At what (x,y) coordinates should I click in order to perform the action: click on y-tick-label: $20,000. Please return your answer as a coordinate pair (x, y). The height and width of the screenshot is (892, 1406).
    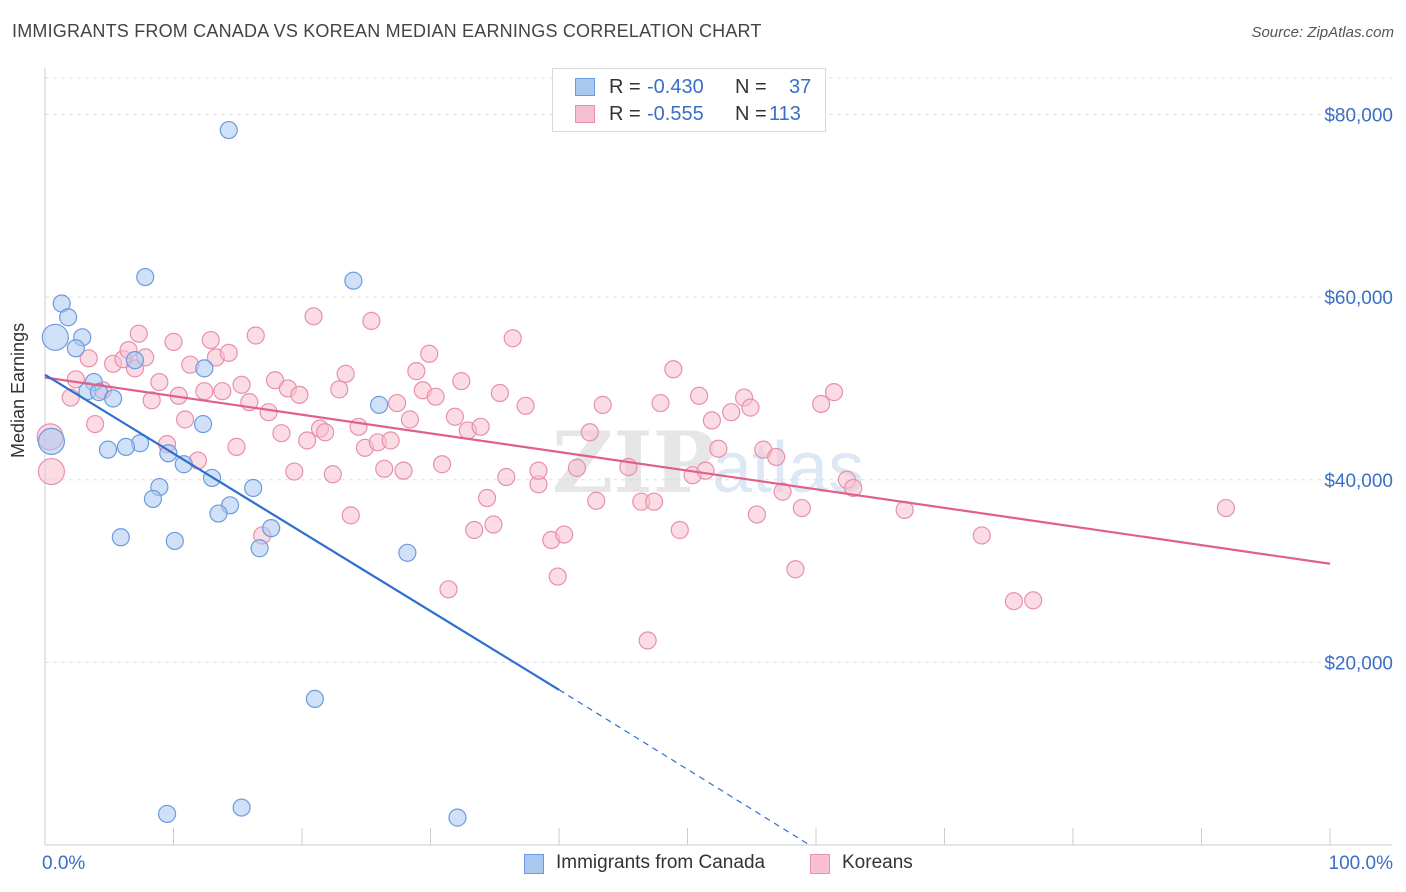
    Looking at the image, I should click on (1358, 663).